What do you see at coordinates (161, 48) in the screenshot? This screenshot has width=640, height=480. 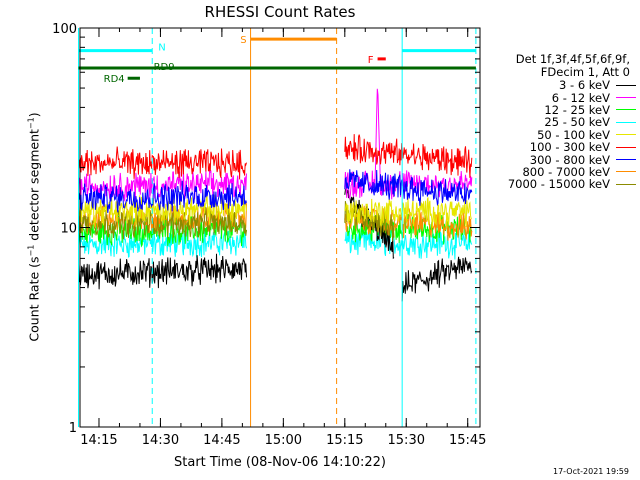 I see `flag-label-n: N` at bounding box center [161, 48].